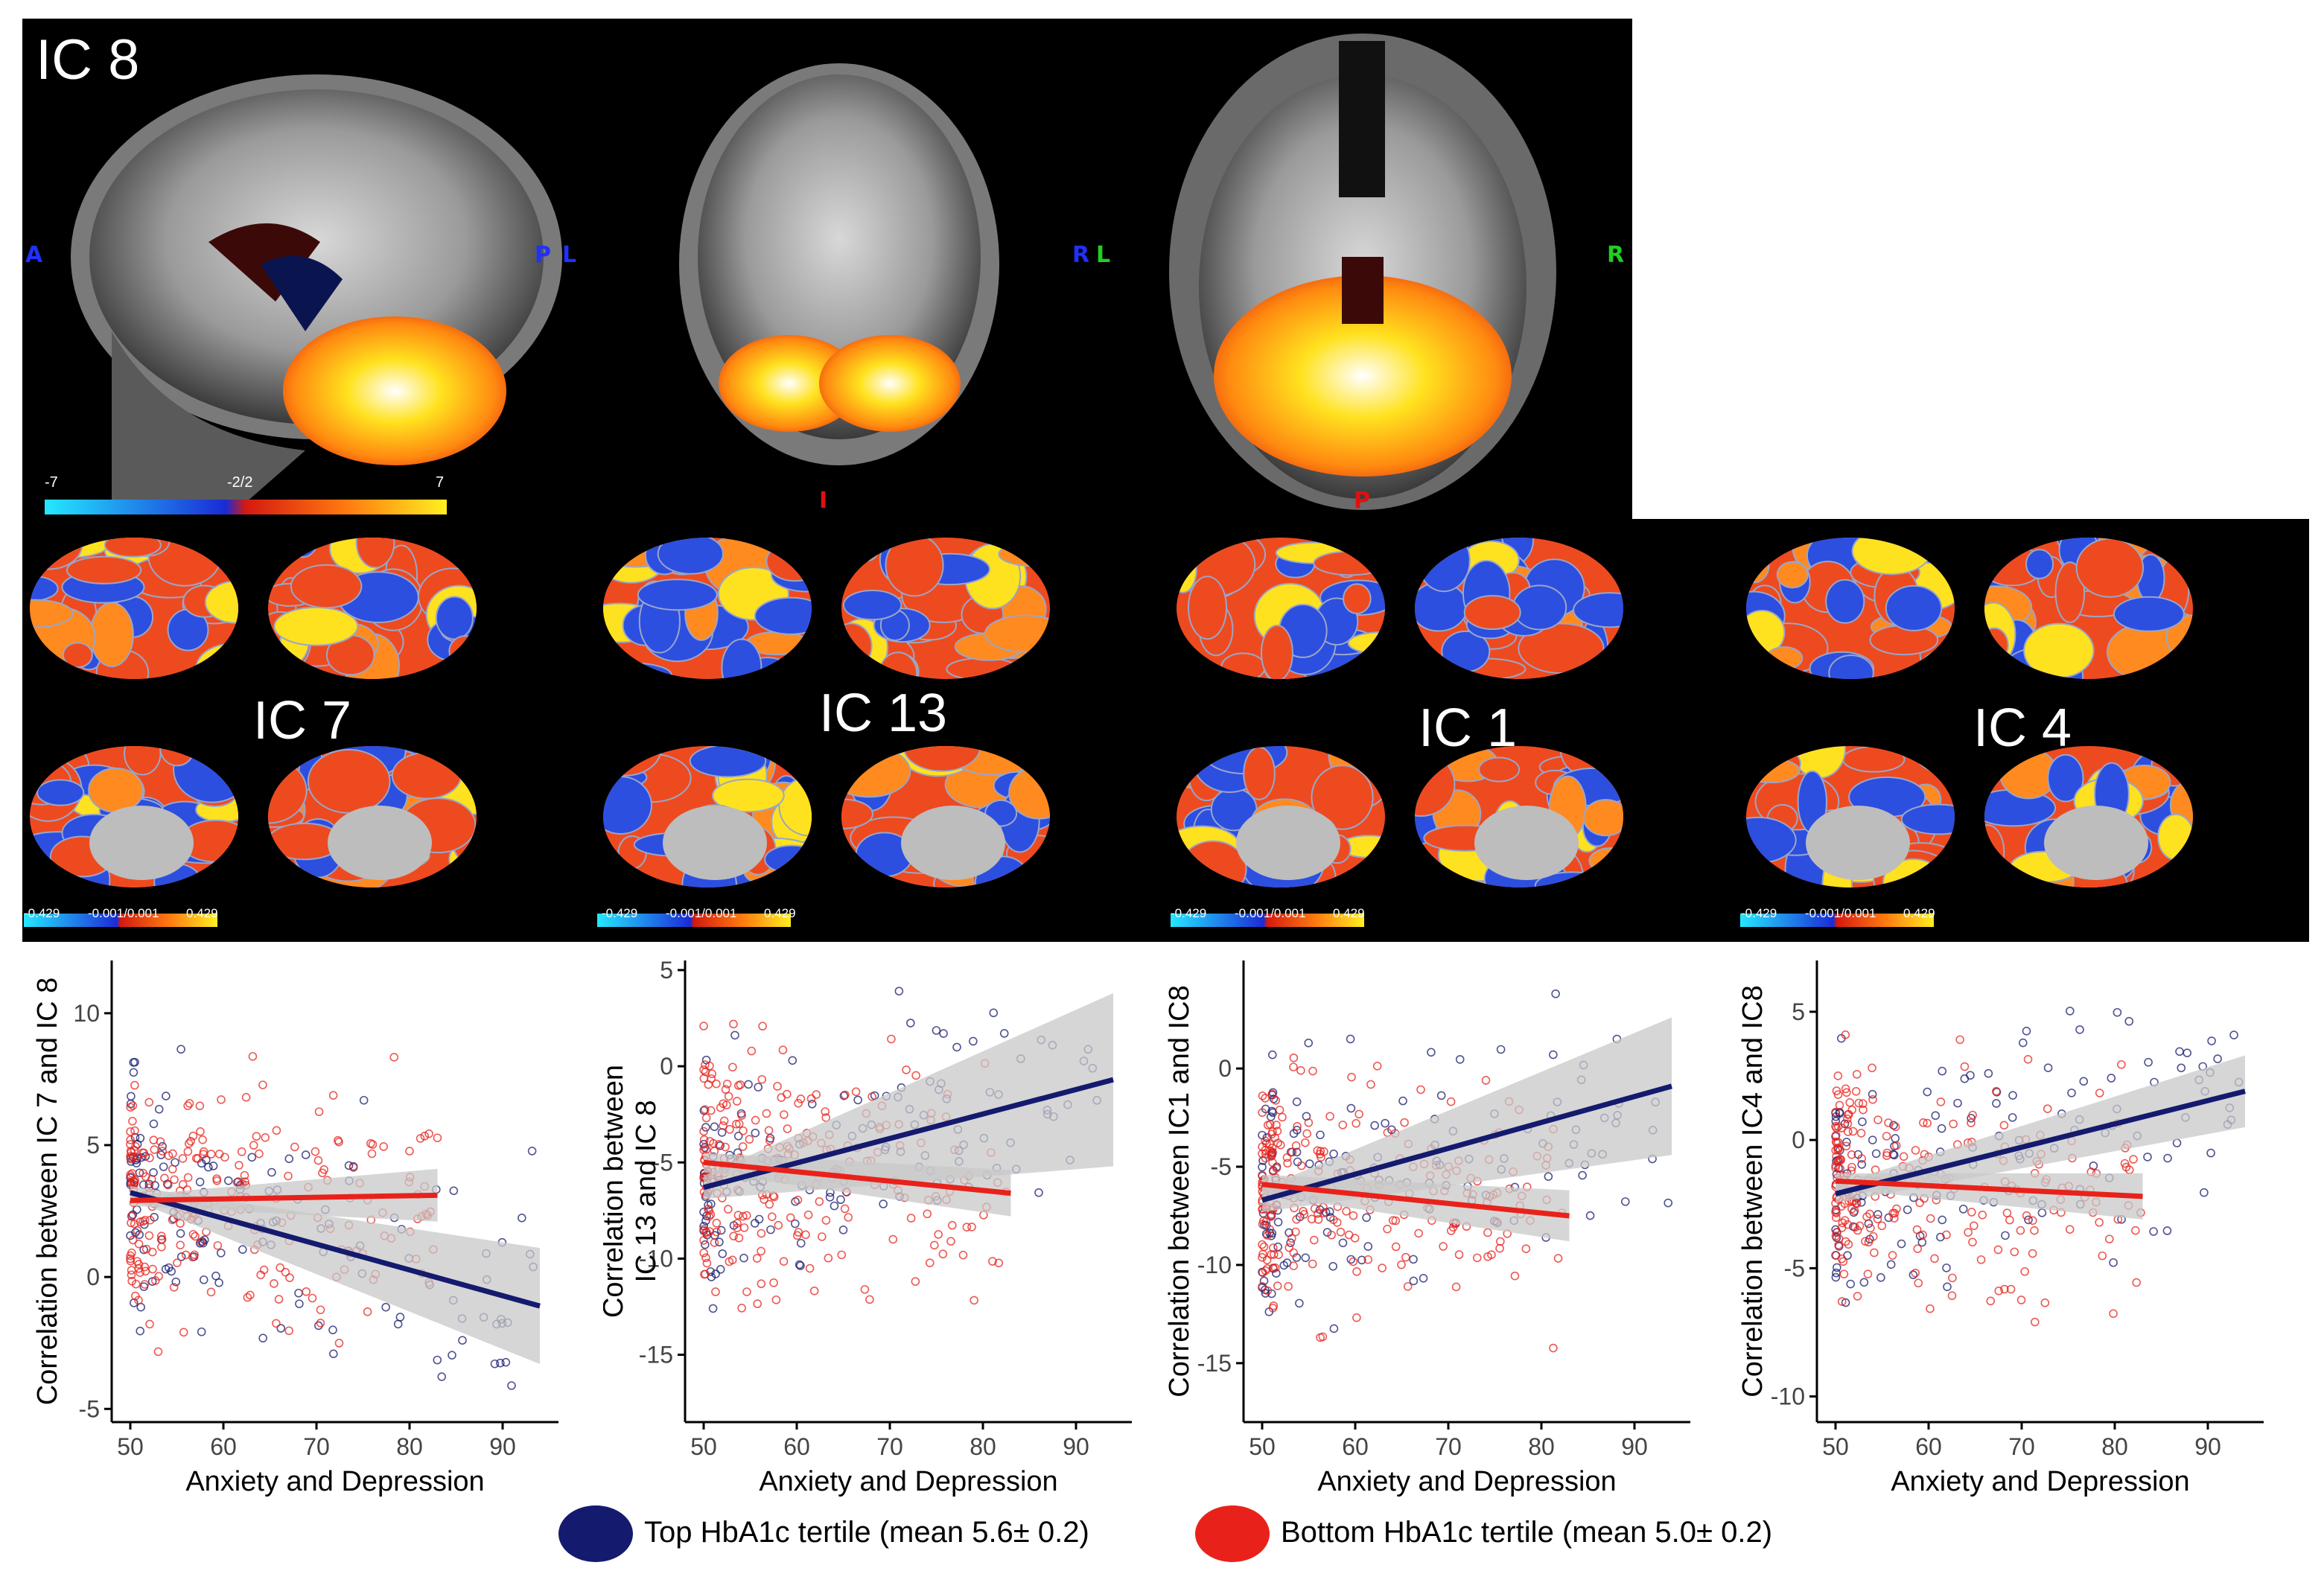  Describe the element at coordinates (1214, 1363) in the screenshot. I see `y-tick-label: -15` at that location.